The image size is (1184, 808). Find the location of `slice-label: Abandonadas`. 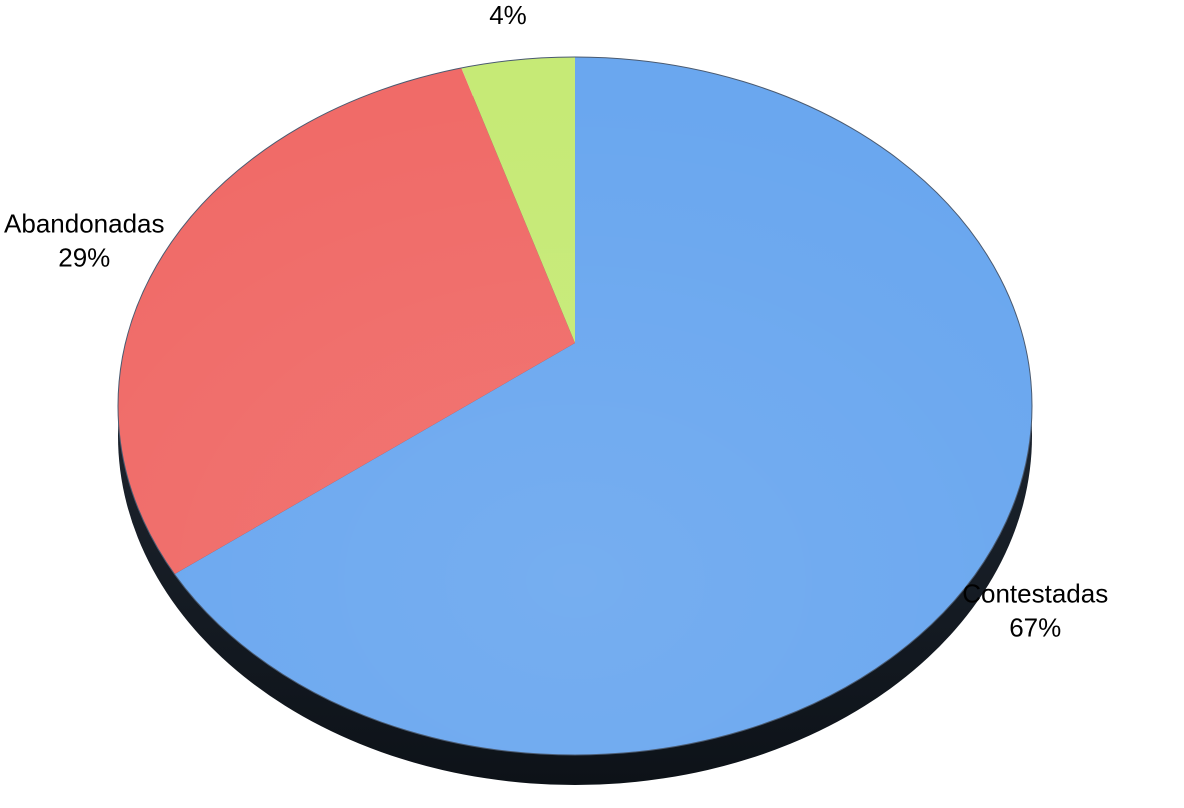

slice-label: Abandonadas is located at coordinates (84, 224).